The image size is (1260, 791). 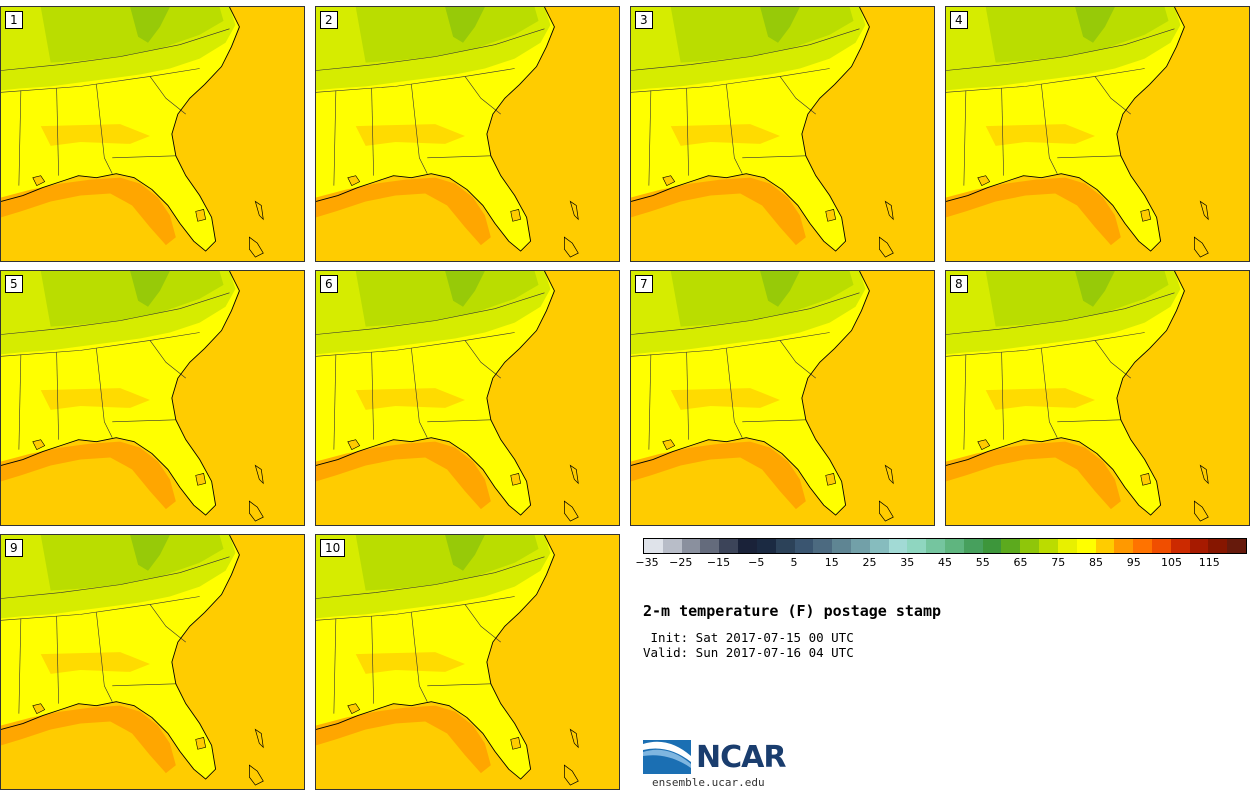 What do you see at coordinates (959, 20) in the screenshot?
I see `panel-label: 4` at bounding box center [959, 20].